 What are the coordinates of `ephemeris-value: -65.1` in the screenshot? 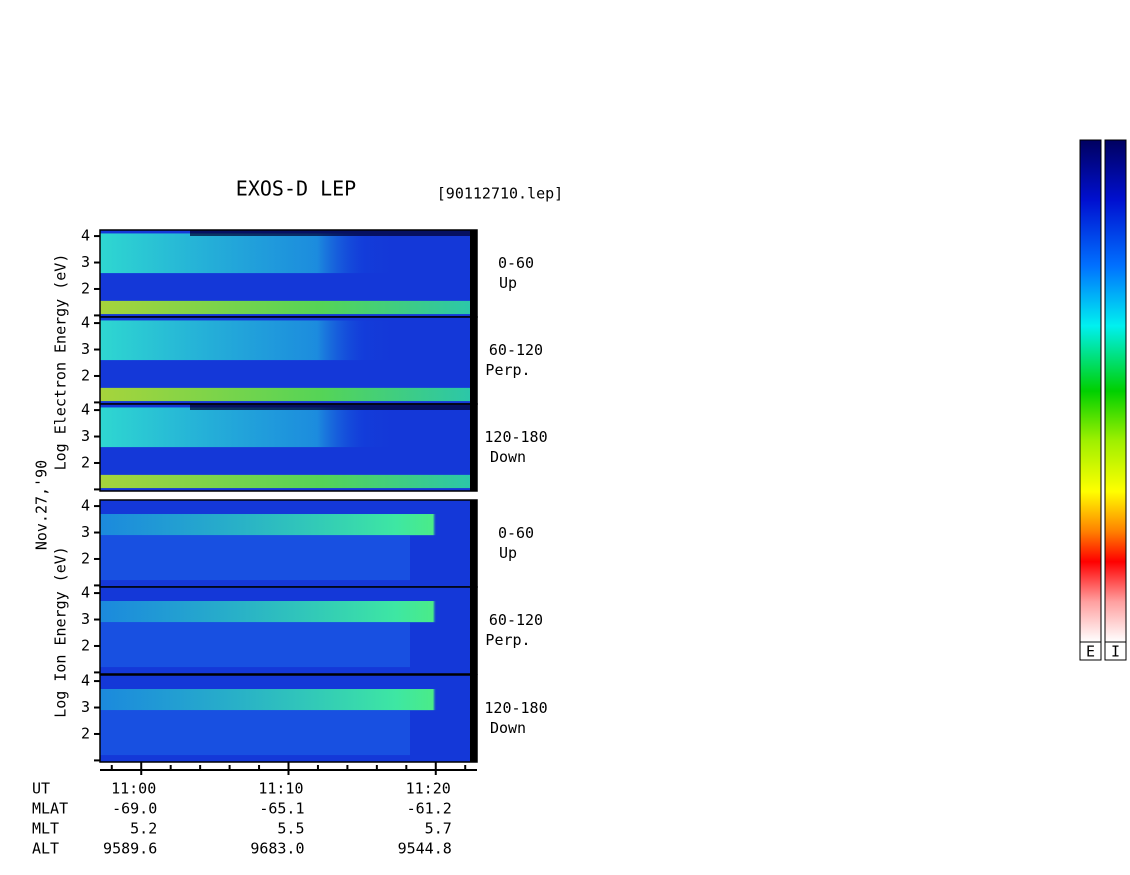 It's located at (281, 809).